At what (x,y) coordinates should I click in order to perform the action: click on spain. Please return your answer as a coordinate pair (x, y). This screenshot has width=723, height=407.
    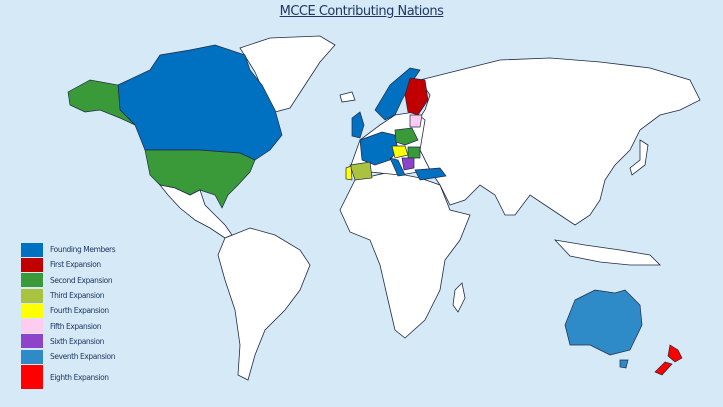
    Looking at the image, I should click on (361, 171).